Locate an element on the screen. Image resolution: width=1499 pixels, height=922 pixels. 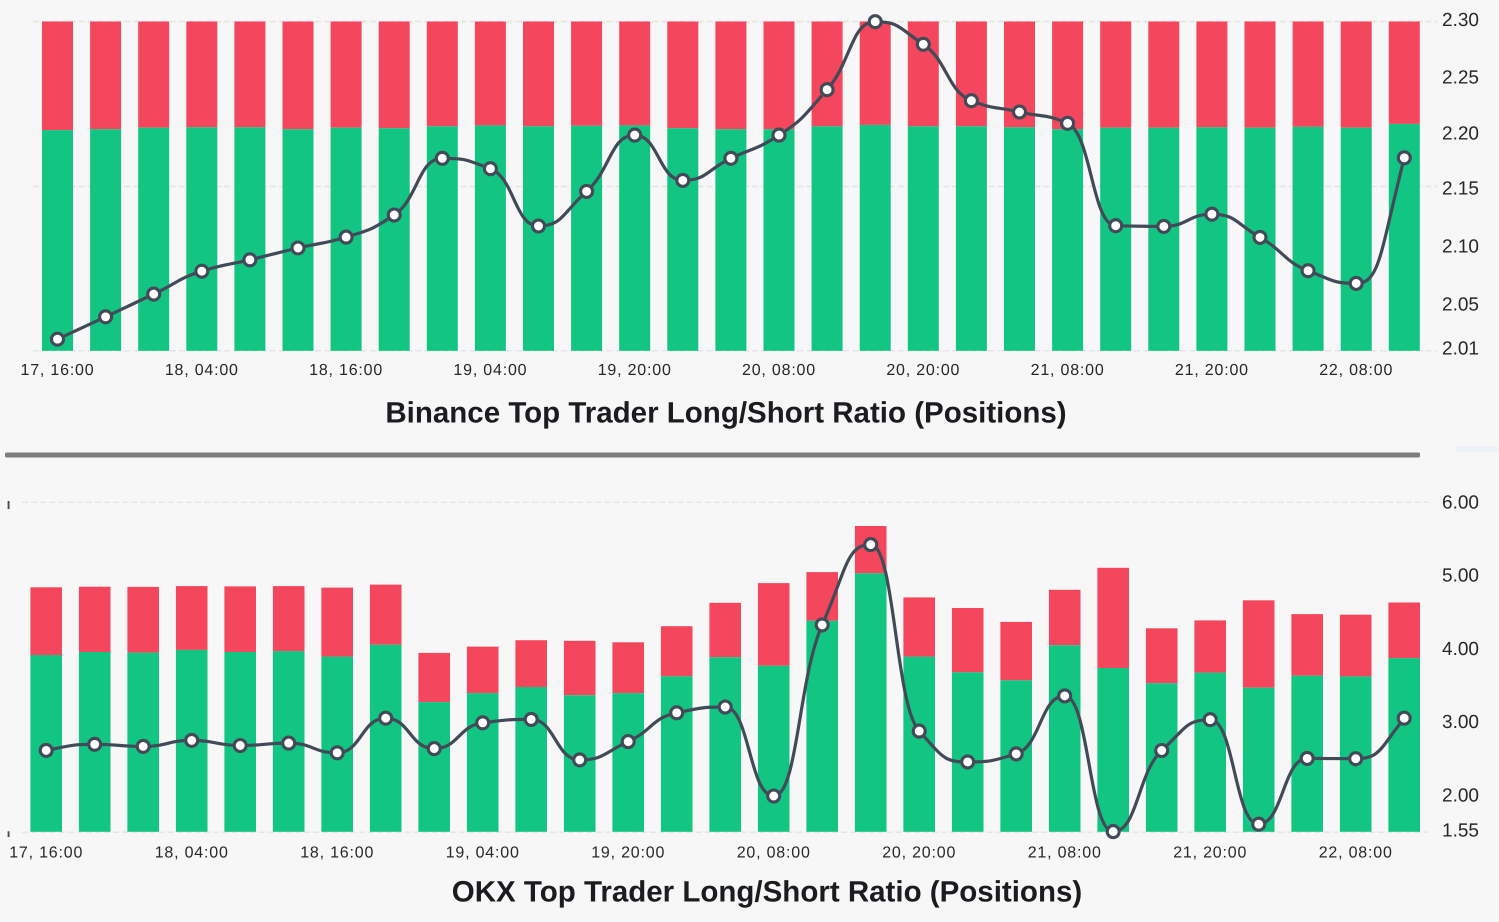
svg-text: 4.00 is located at coordinates (1460, 649).